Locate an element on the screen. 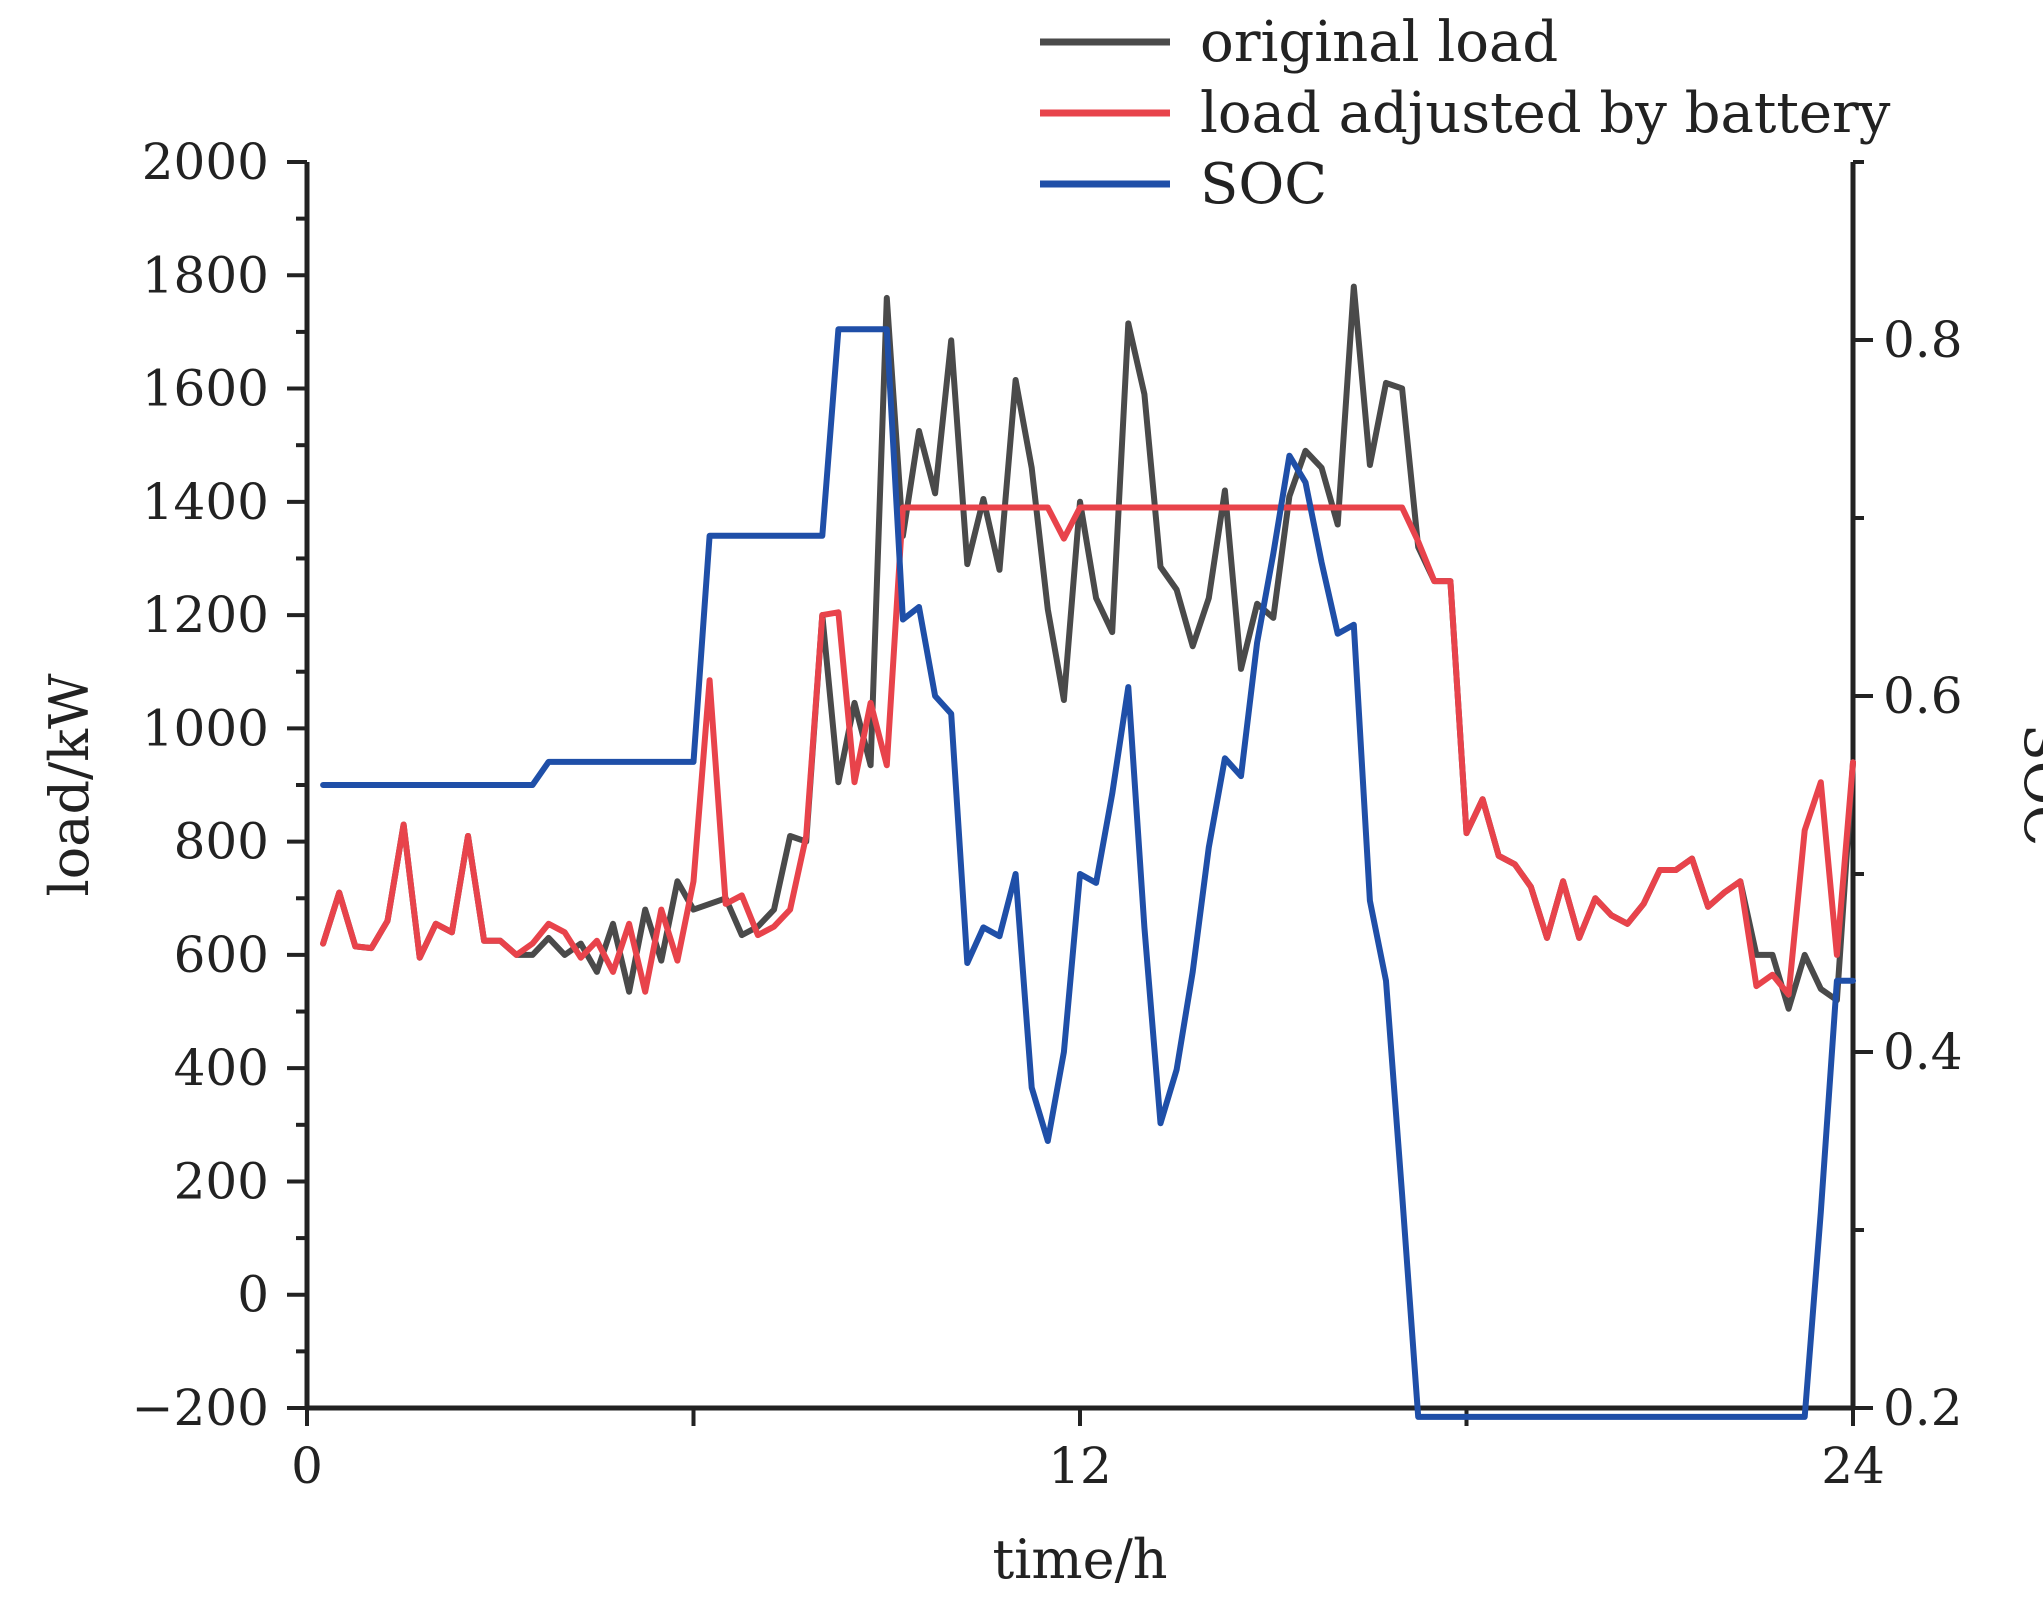 The width and height of the screenshot is (2043, 1605). y-tick-label: 400 is located at coordinates (221, 1068).